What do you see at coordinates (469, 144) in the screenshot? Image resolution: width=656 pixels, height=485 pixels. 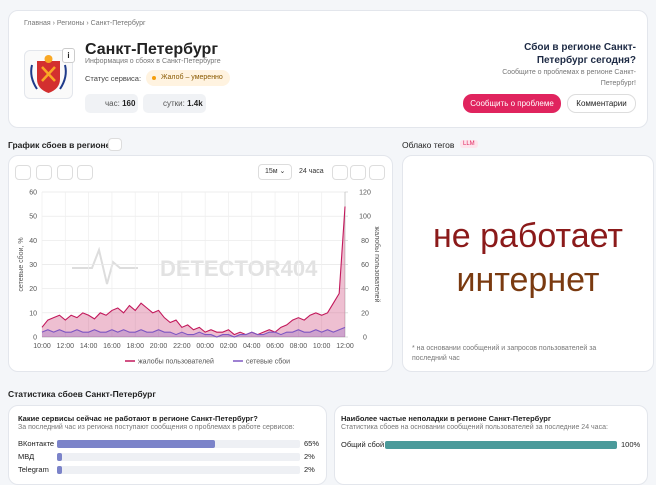 I see `llm-badge: LLM` at bounding box center [469, 144].